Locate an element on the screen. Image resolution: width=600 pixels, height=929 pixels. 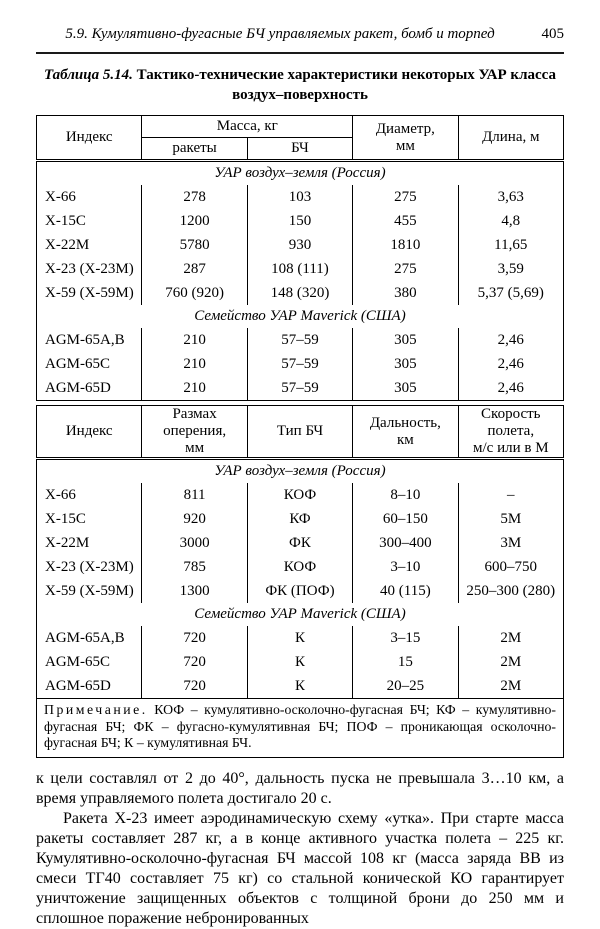
table-row: Х-66 811 КОФ 8–10 – is located at coordinates (300, 495).